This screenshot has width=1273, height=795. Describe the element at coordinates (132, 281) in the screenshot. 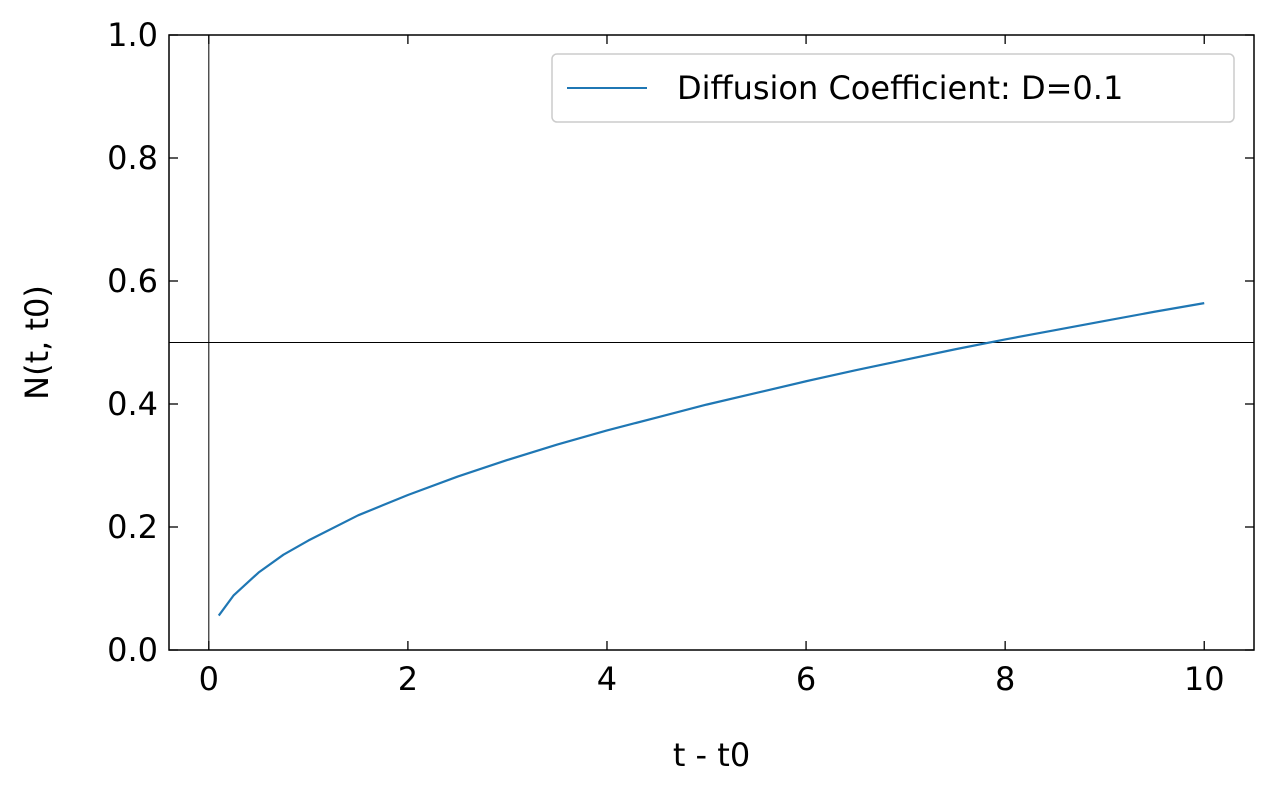

I see `y-tick-label: 0.6` at that location.